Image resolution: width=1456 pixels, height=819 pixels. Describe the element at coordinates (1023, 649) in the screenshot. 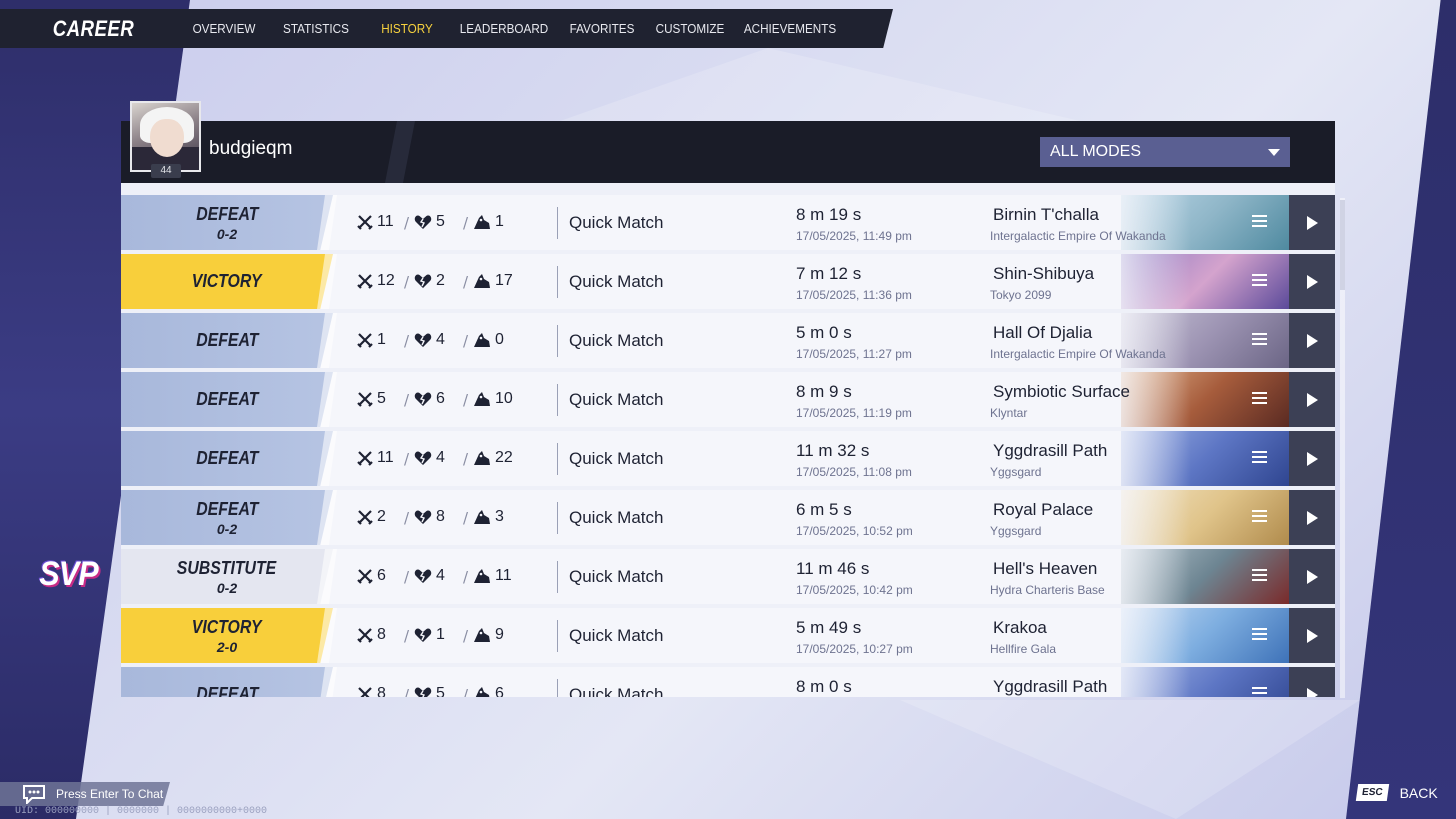

I see `map-region: Hellfire Gala` at that location.